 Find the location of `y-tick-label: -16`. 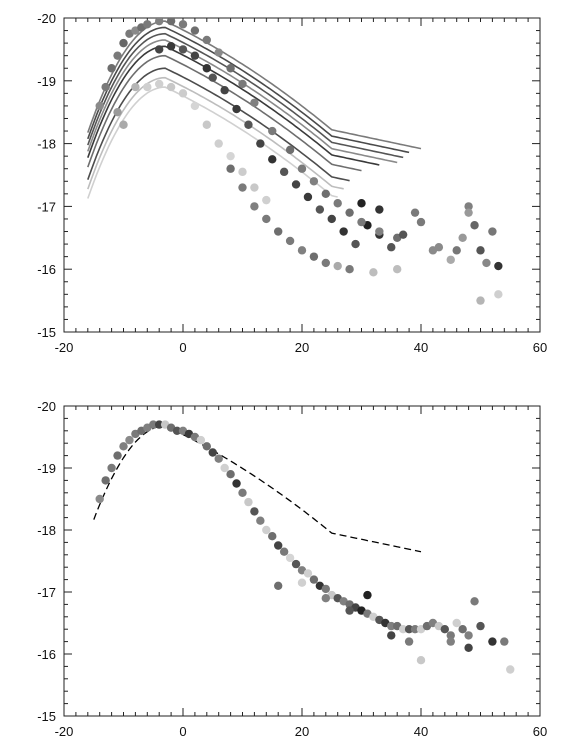

y-tick-label: -16 is located at coordinates (46, 269).